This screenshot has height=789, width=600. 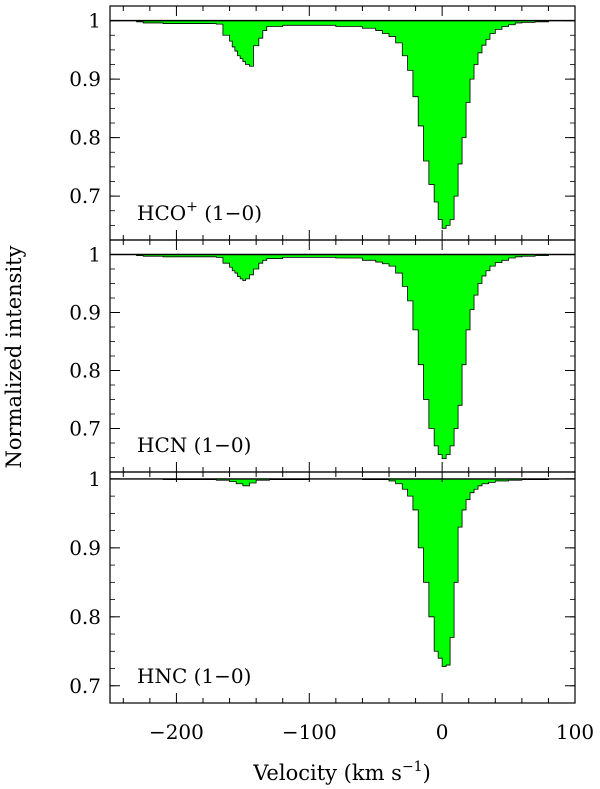 What do you see at coordinates (427, 773) in the screenshot?
I see `x-axis-title-close: )` at bounding box center [427, 773].